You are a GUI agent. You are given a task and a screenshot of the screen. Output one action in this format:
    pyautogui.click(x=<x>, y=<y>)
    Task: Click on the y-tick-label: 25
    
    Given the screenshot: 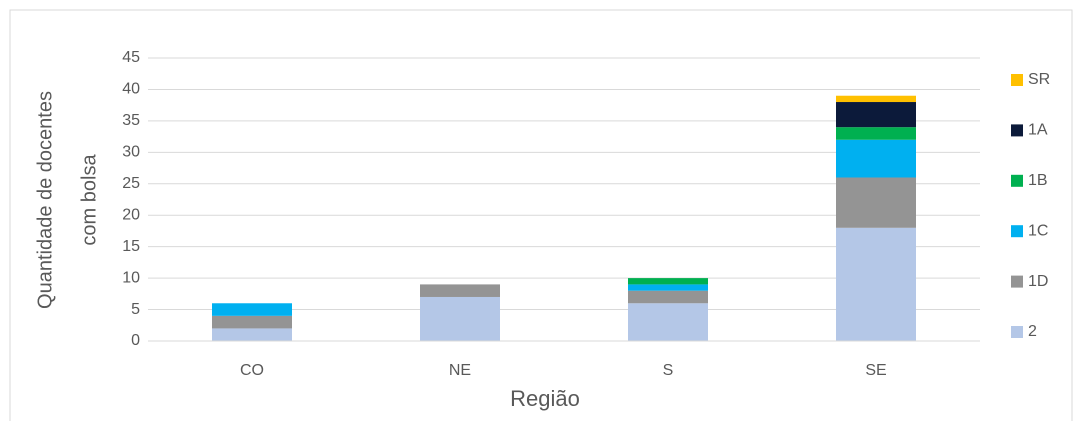 What is the action you would take?
    pyautogui.click(x=131, y=183)
    